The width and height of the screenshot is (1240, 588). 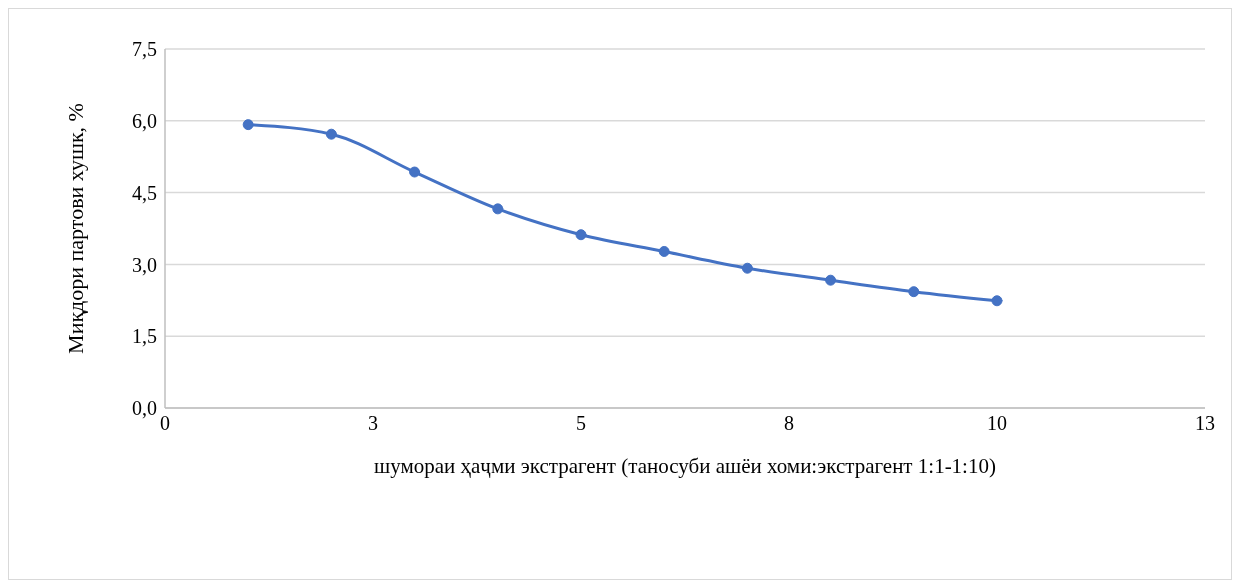 What do you see at coordinates (144, 264) in the screenshot?
I see `y-tick-label: 3,0` at bounding box center [144, 264].